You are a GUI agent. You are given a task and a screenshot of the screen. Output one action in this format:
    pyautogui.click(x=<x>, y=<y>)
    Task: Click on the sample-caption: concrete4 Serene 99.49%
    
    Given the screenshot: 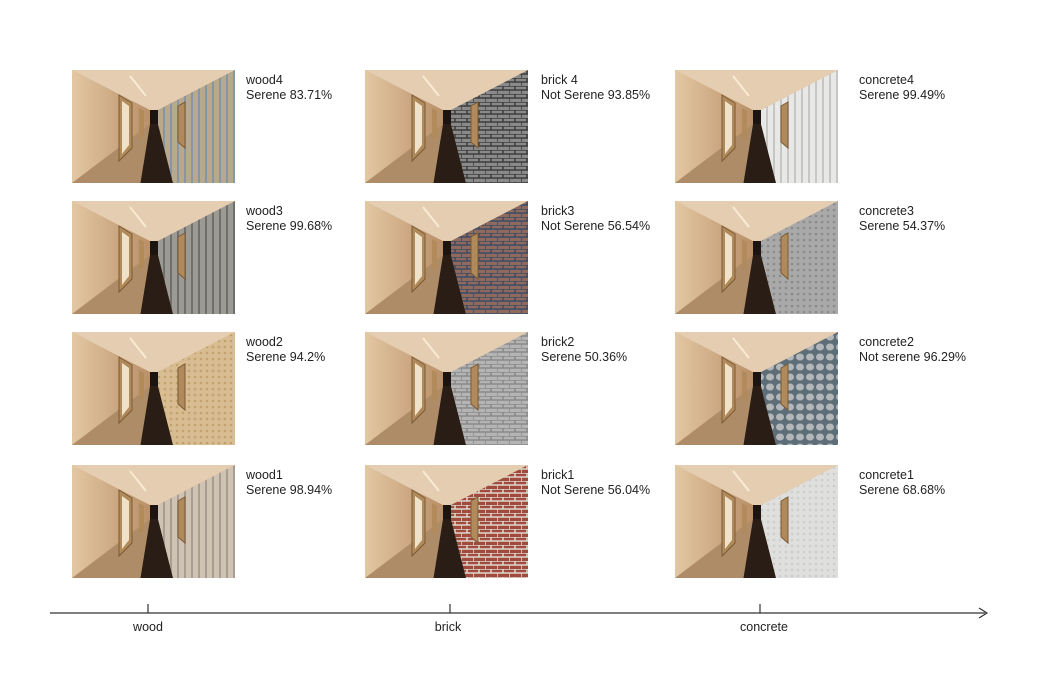 What is the action you would take?
    pyautogui.click(x=902, y=88)
    